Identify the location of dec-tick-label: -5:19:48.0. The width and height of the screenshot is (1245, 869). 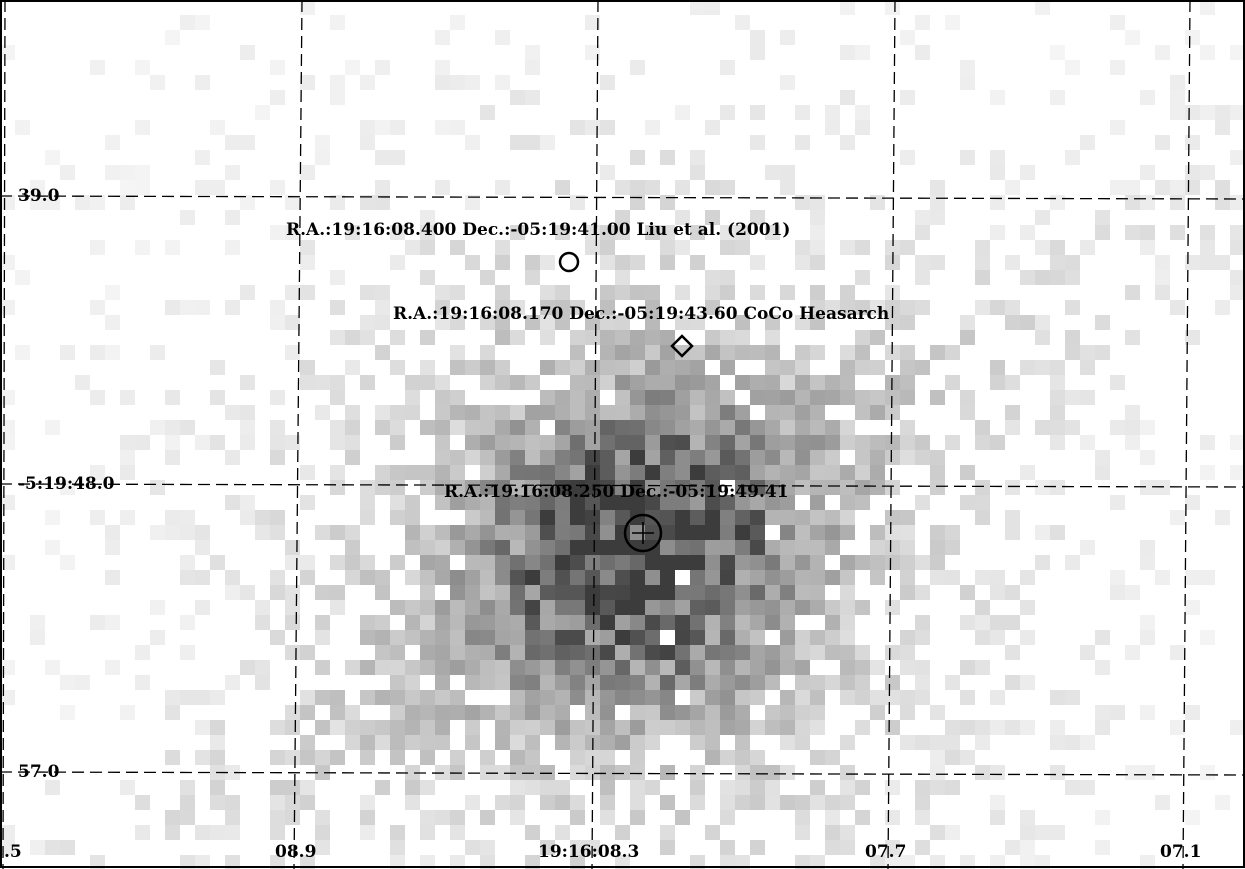
(66, 484).